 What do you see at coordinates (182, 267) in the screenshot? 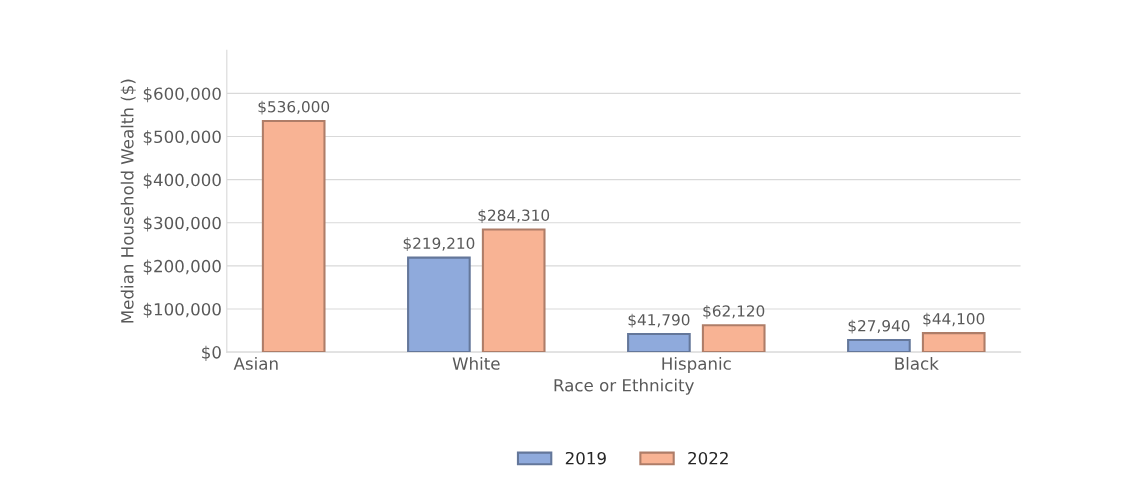
I see `y-tick-label: $200,000` at bounding box center [182, 267].